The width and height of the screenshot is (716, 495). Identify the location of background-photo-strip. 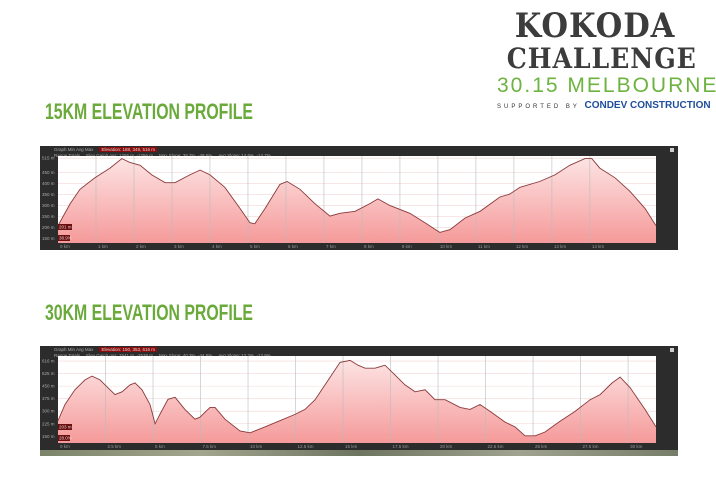
(359, 453).